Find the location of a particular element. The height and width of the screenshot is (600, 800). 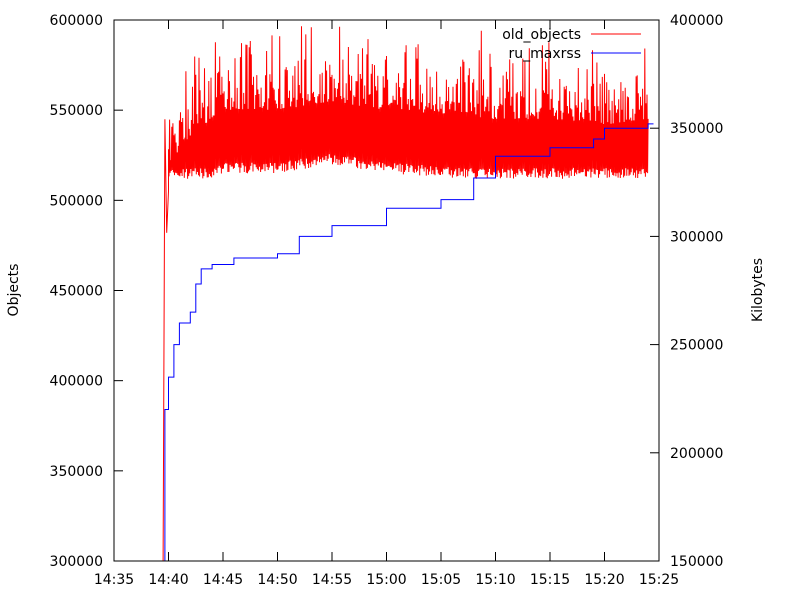

y2-tick-label: 350000 is located at coordinates (696, 129).